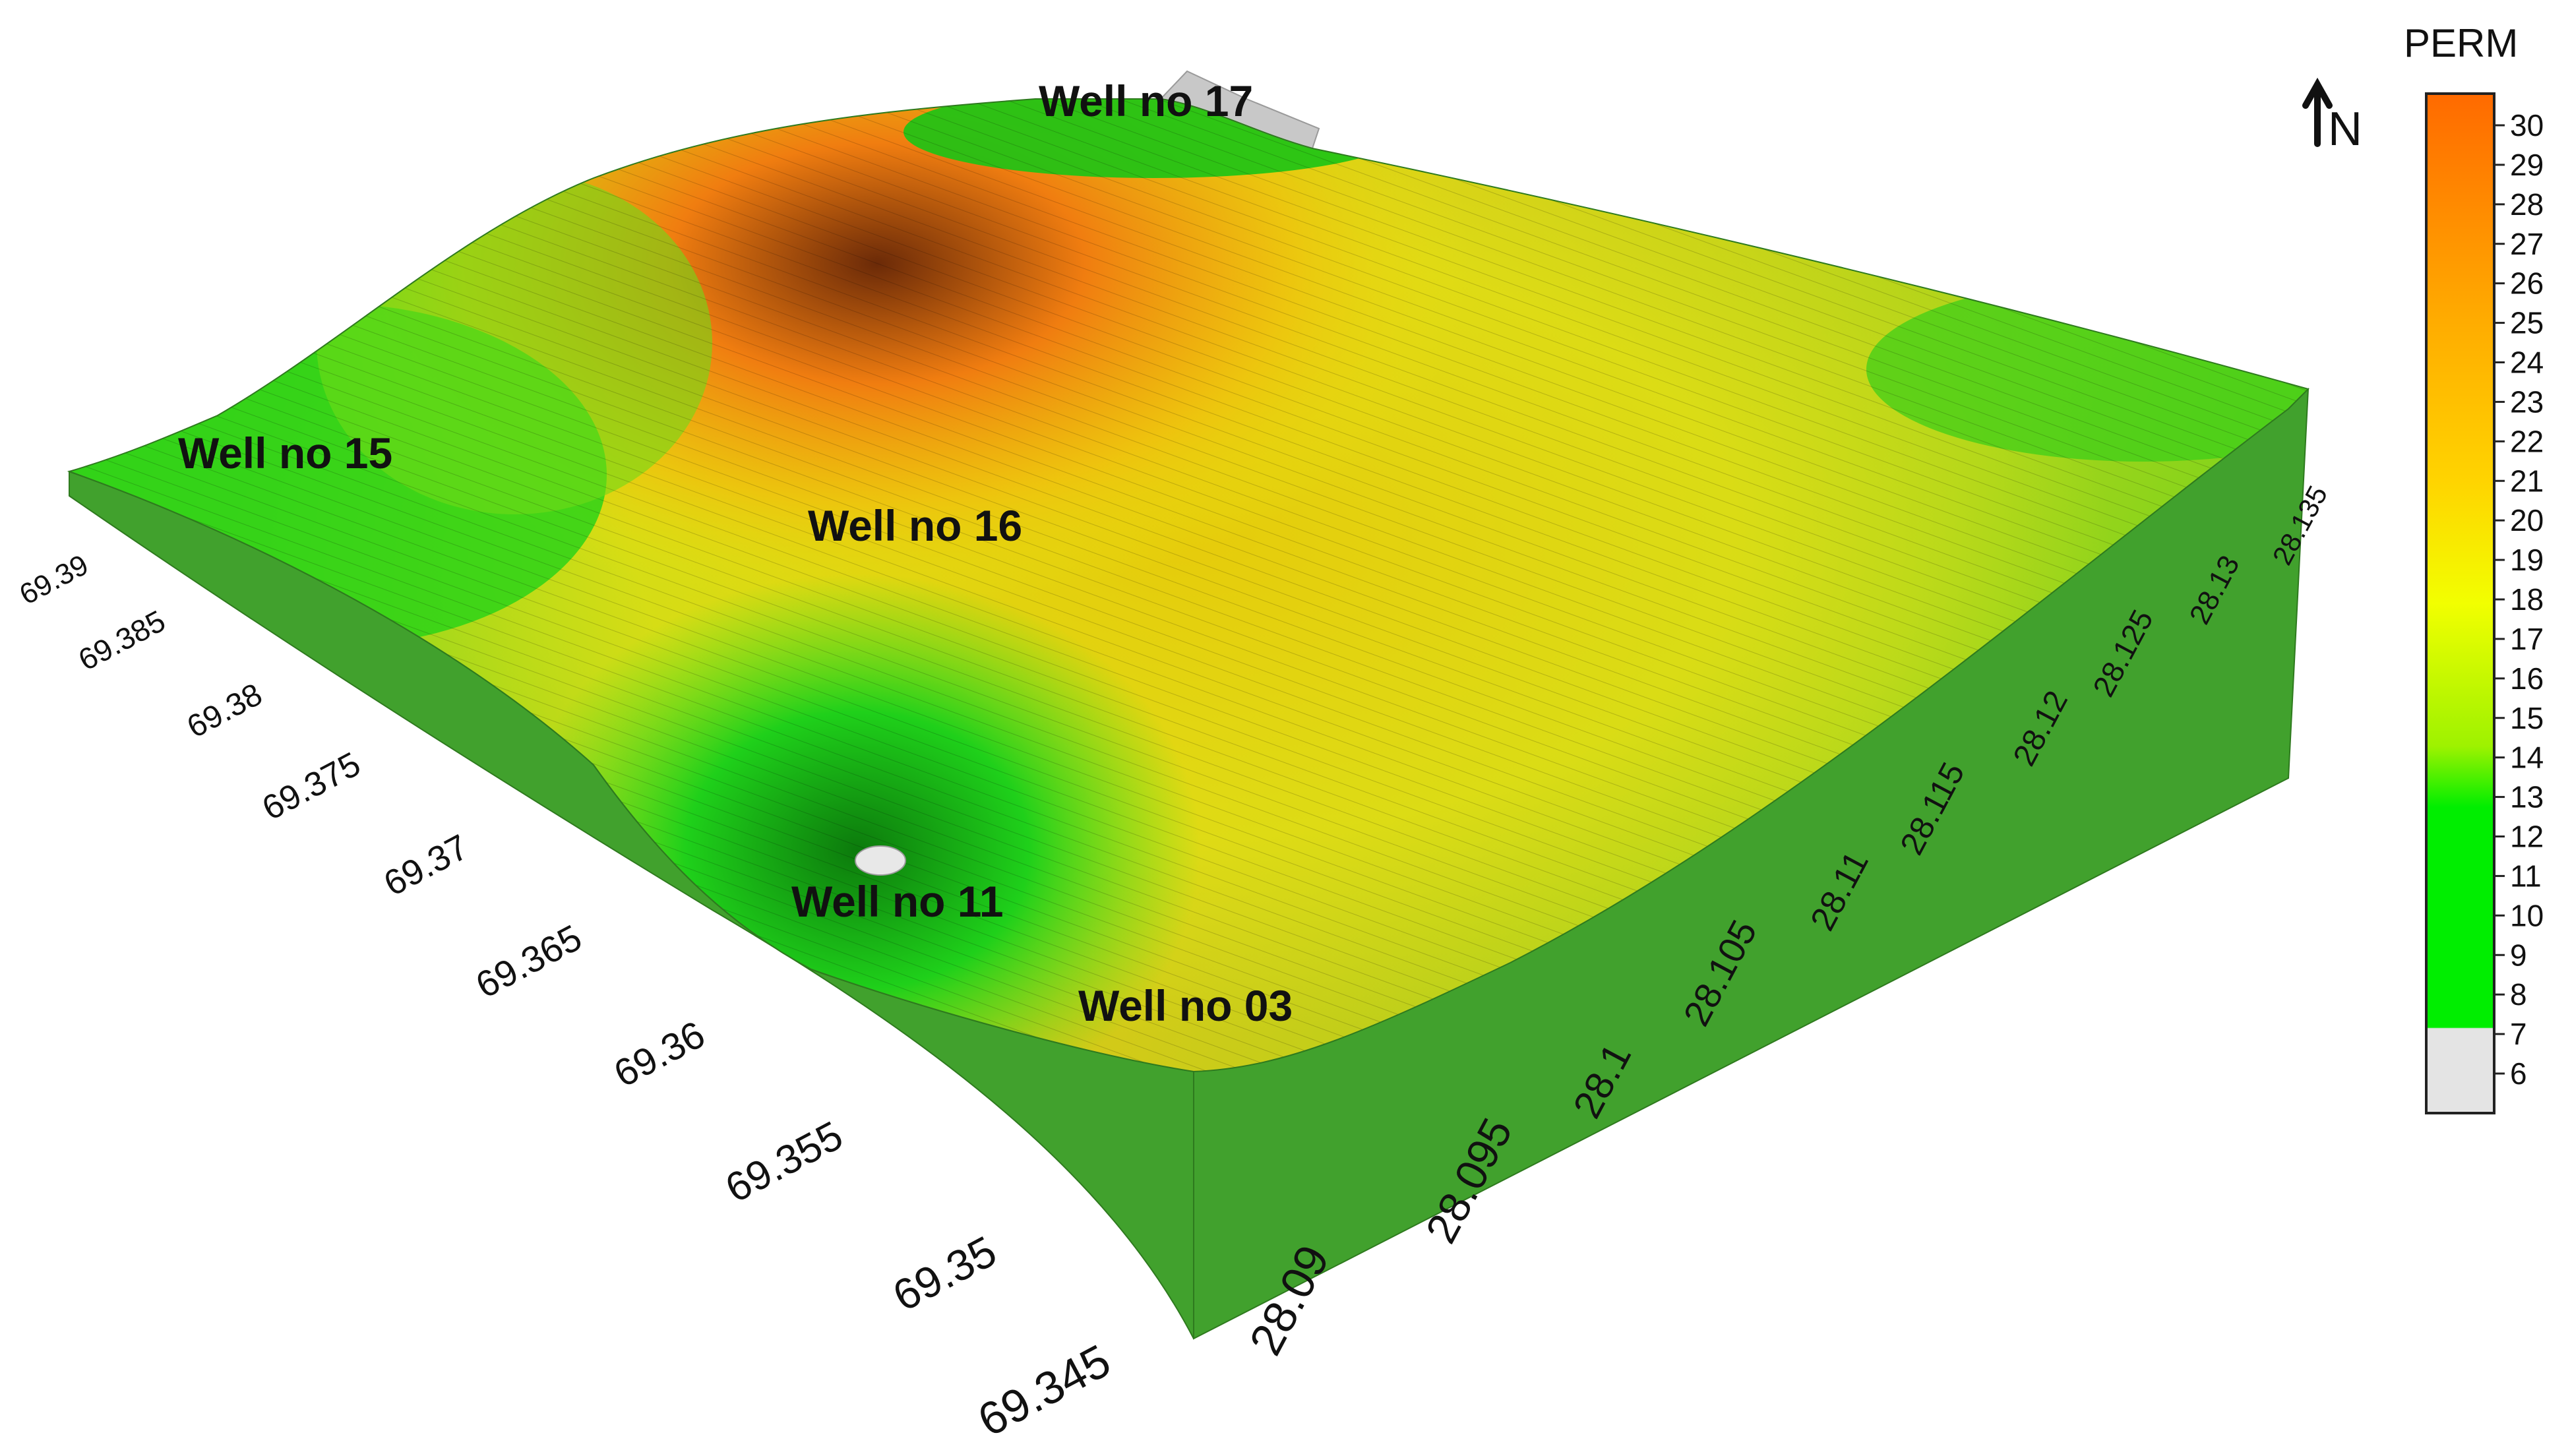  Describe the element at coordinates (2527, 205) in the screenshot. I see `colorbar-tick-label: 28` at that location.